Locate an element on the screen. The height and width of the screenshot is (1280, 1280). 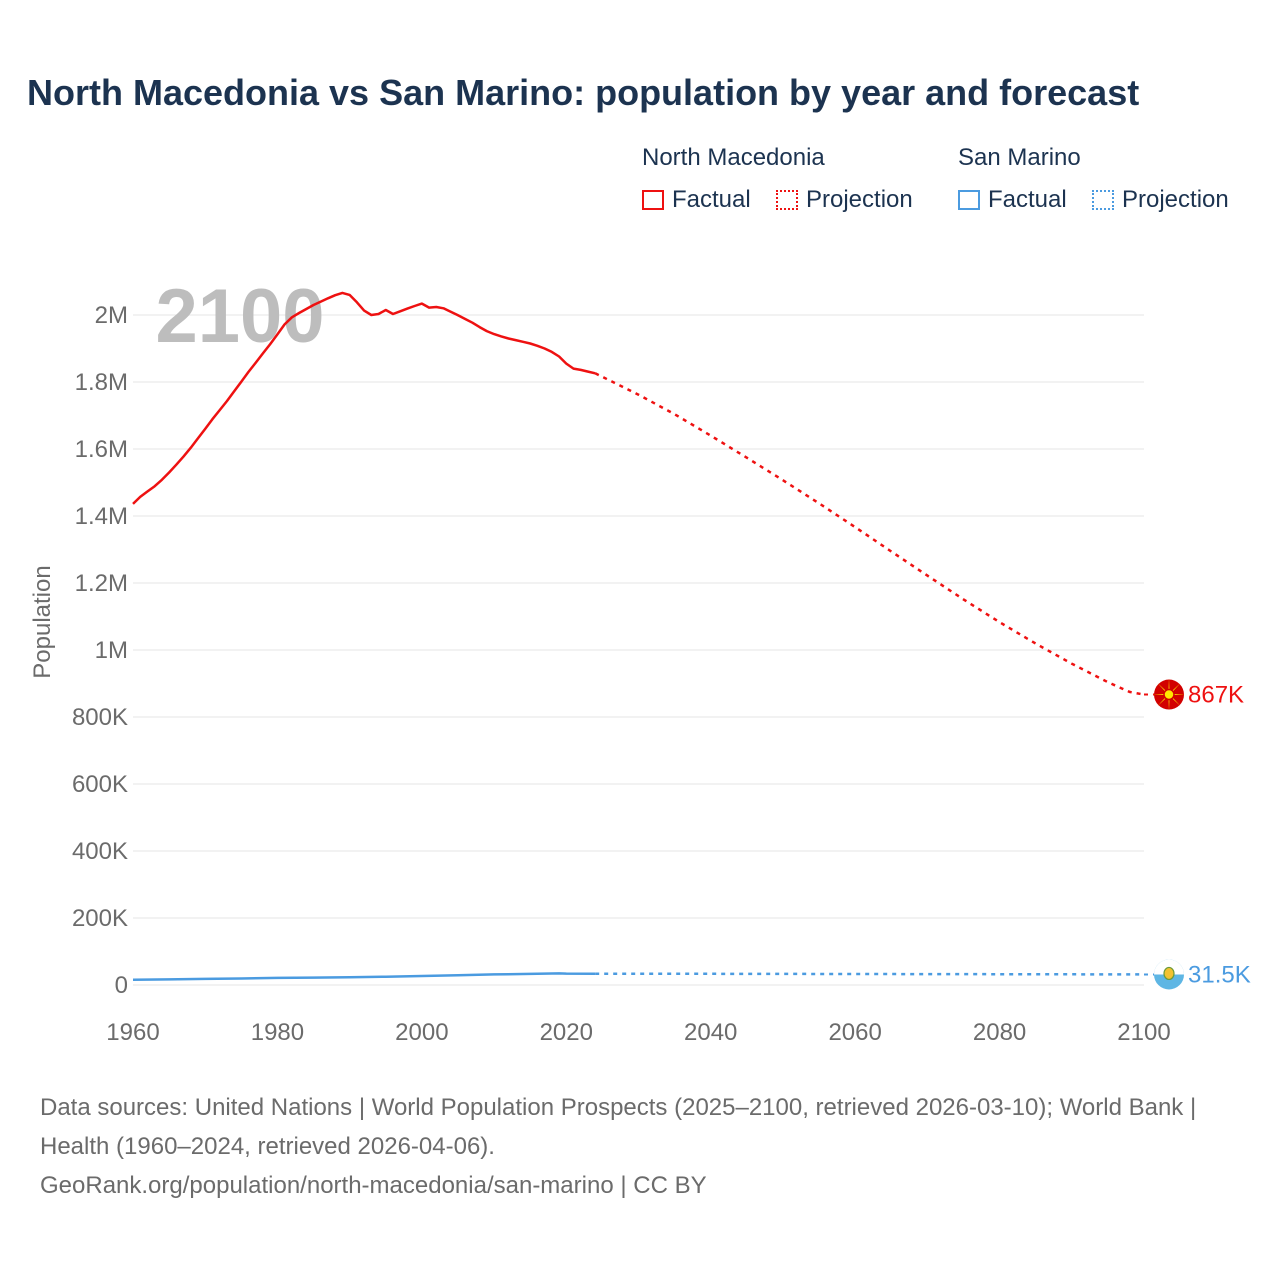
y-tick-label: 1.8M is located at coordinates (101, 382).